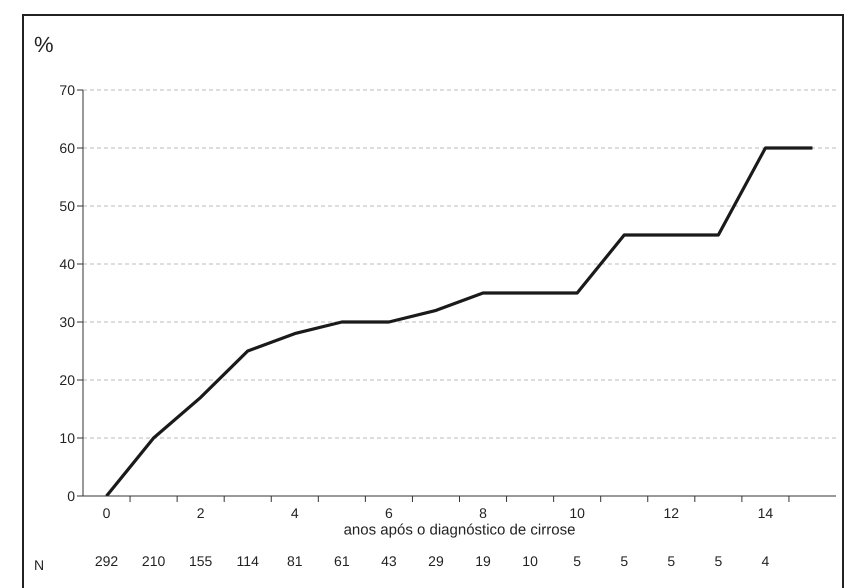 The width and height of the screenshot is (855, 588). I want to click on text: 19, so click(483, 561).